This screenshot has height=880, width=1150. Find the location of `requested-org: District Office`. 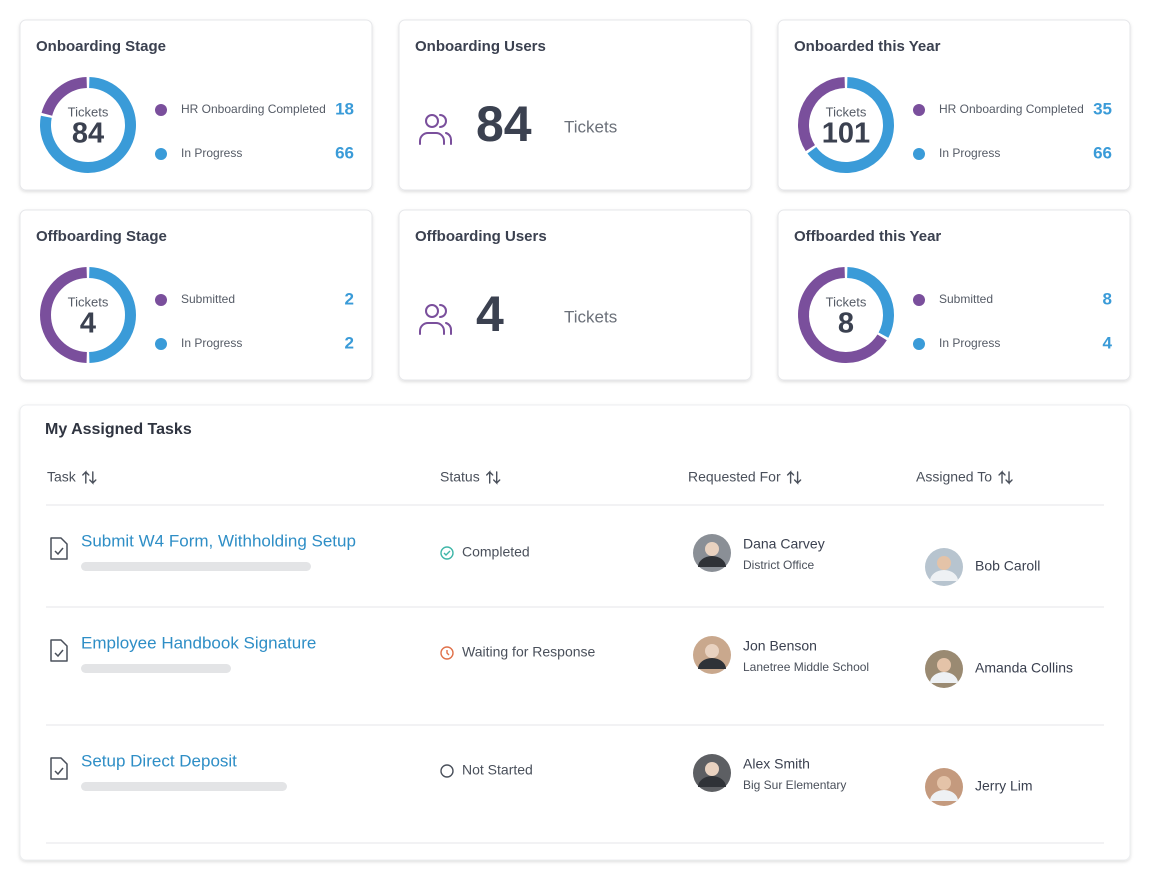

requested-org: District Office is located at coordinates (778, 565).